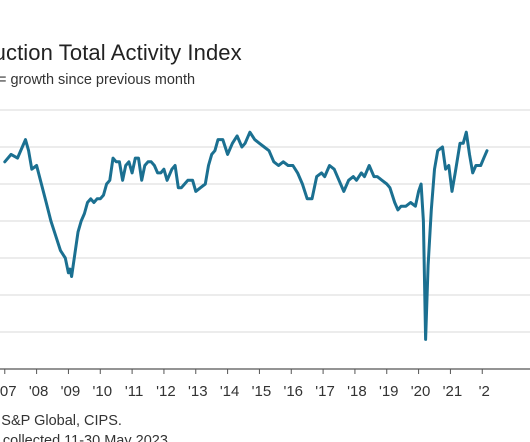 This screenshot has height=442, width=530. Describe the element at coordinates (325, 391) in the screenshot. I see `x-tick-label: '17` at that location.